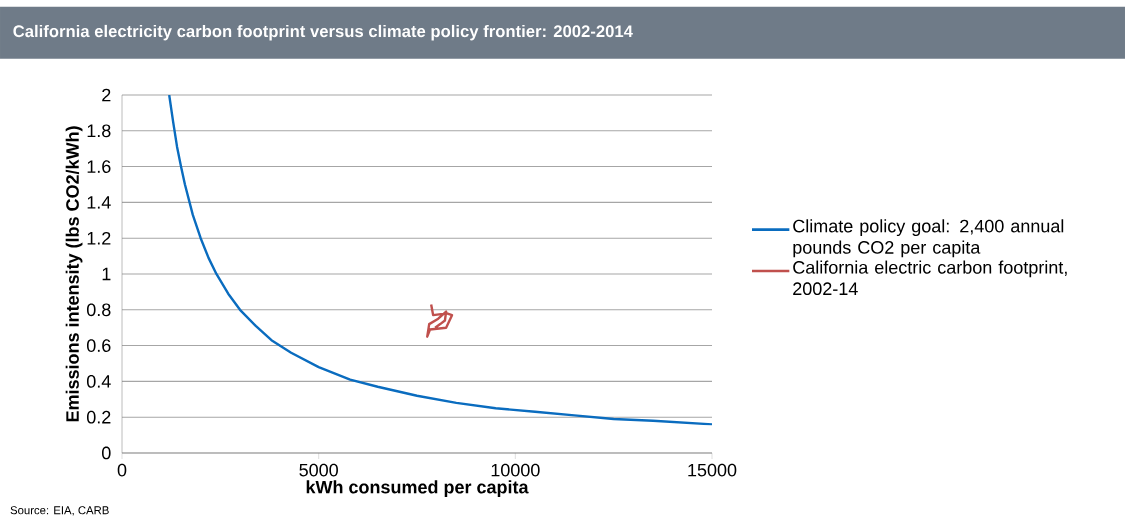 The width and height of the screenshot is (1125, 523). Describe the element at coordinates (440, 320) in the screenshot. I see `line-series` at that location.